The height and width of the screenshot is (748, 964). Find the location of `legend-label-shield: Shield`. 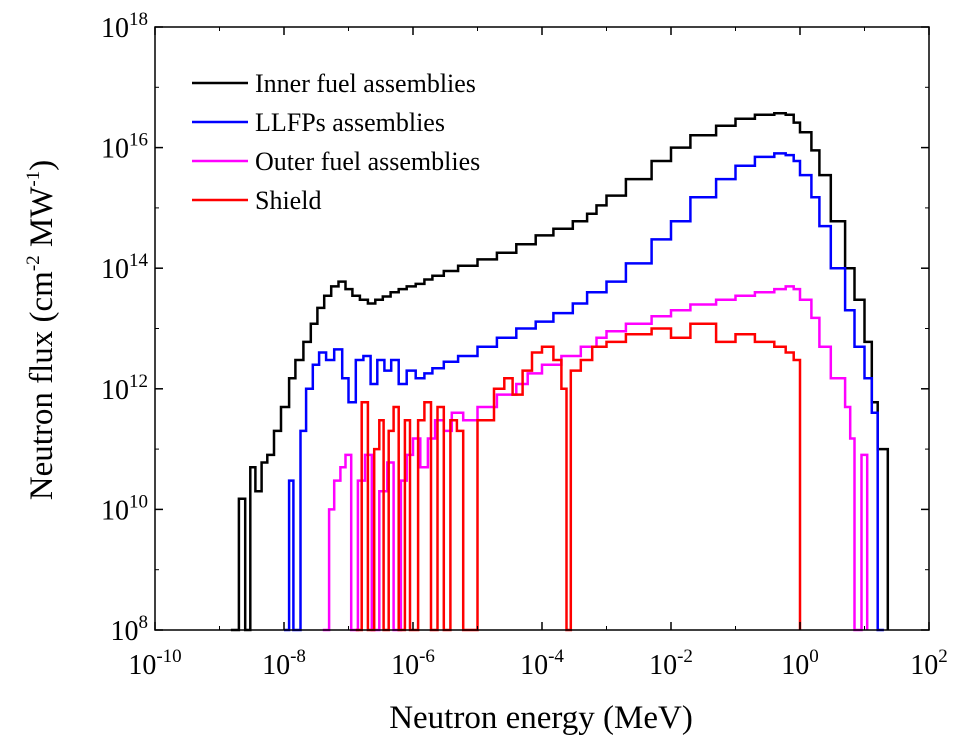

legend-label-shield: Shield is located at coordinates (288, 200).